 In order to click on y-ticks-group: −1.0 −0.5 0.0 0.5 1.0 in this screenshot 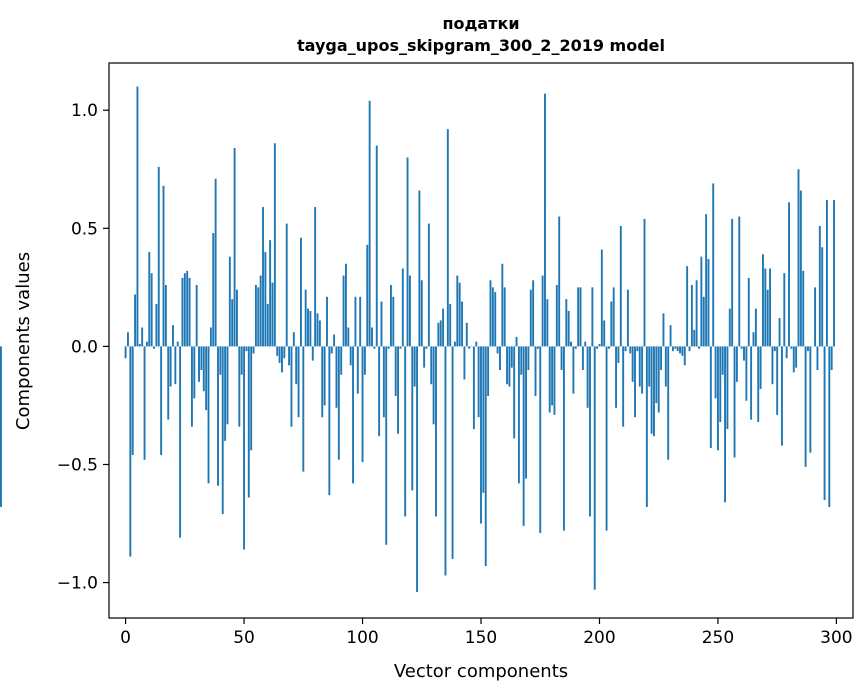, I will do `click(83, 347)`.